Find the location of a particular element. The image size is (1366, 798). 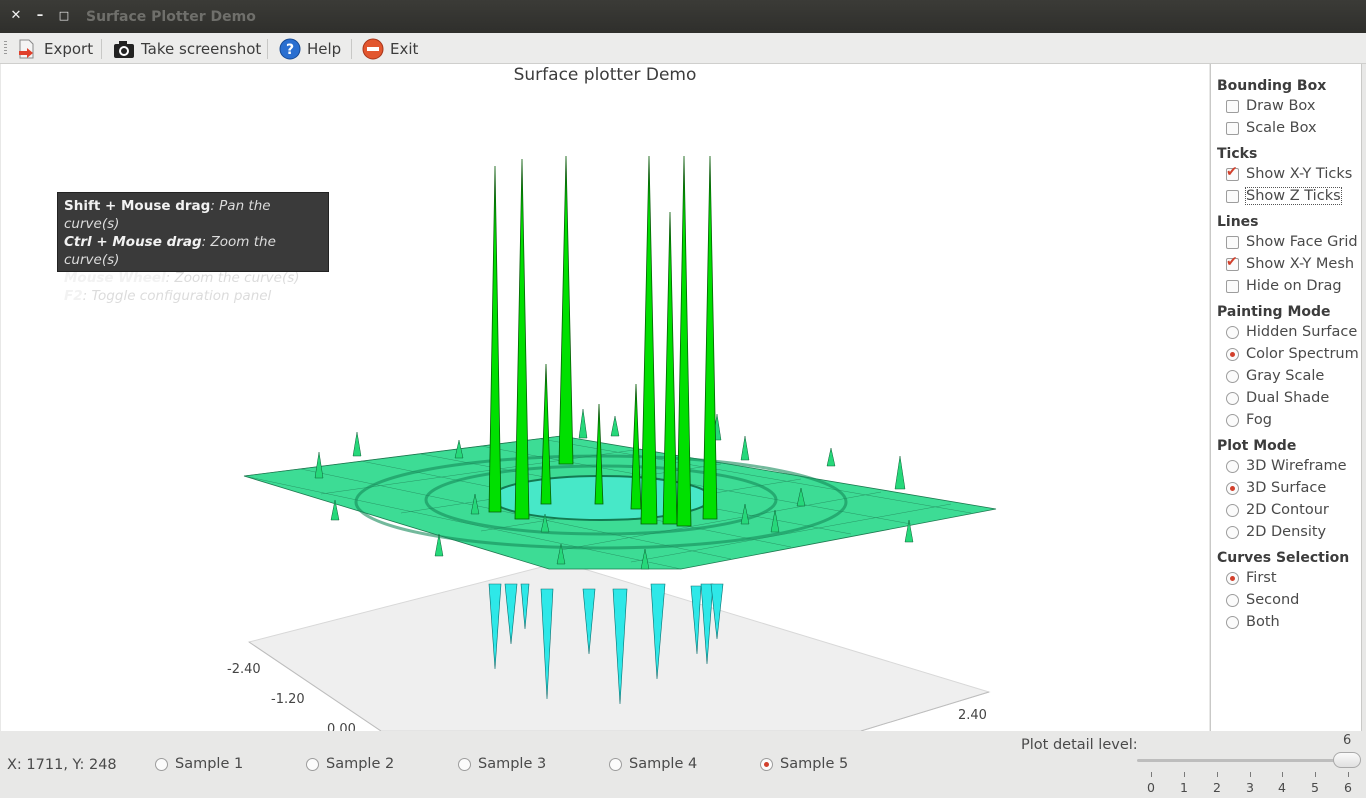

help-line: F2: Toggle configuration panel is located at coordinates (168, 296).